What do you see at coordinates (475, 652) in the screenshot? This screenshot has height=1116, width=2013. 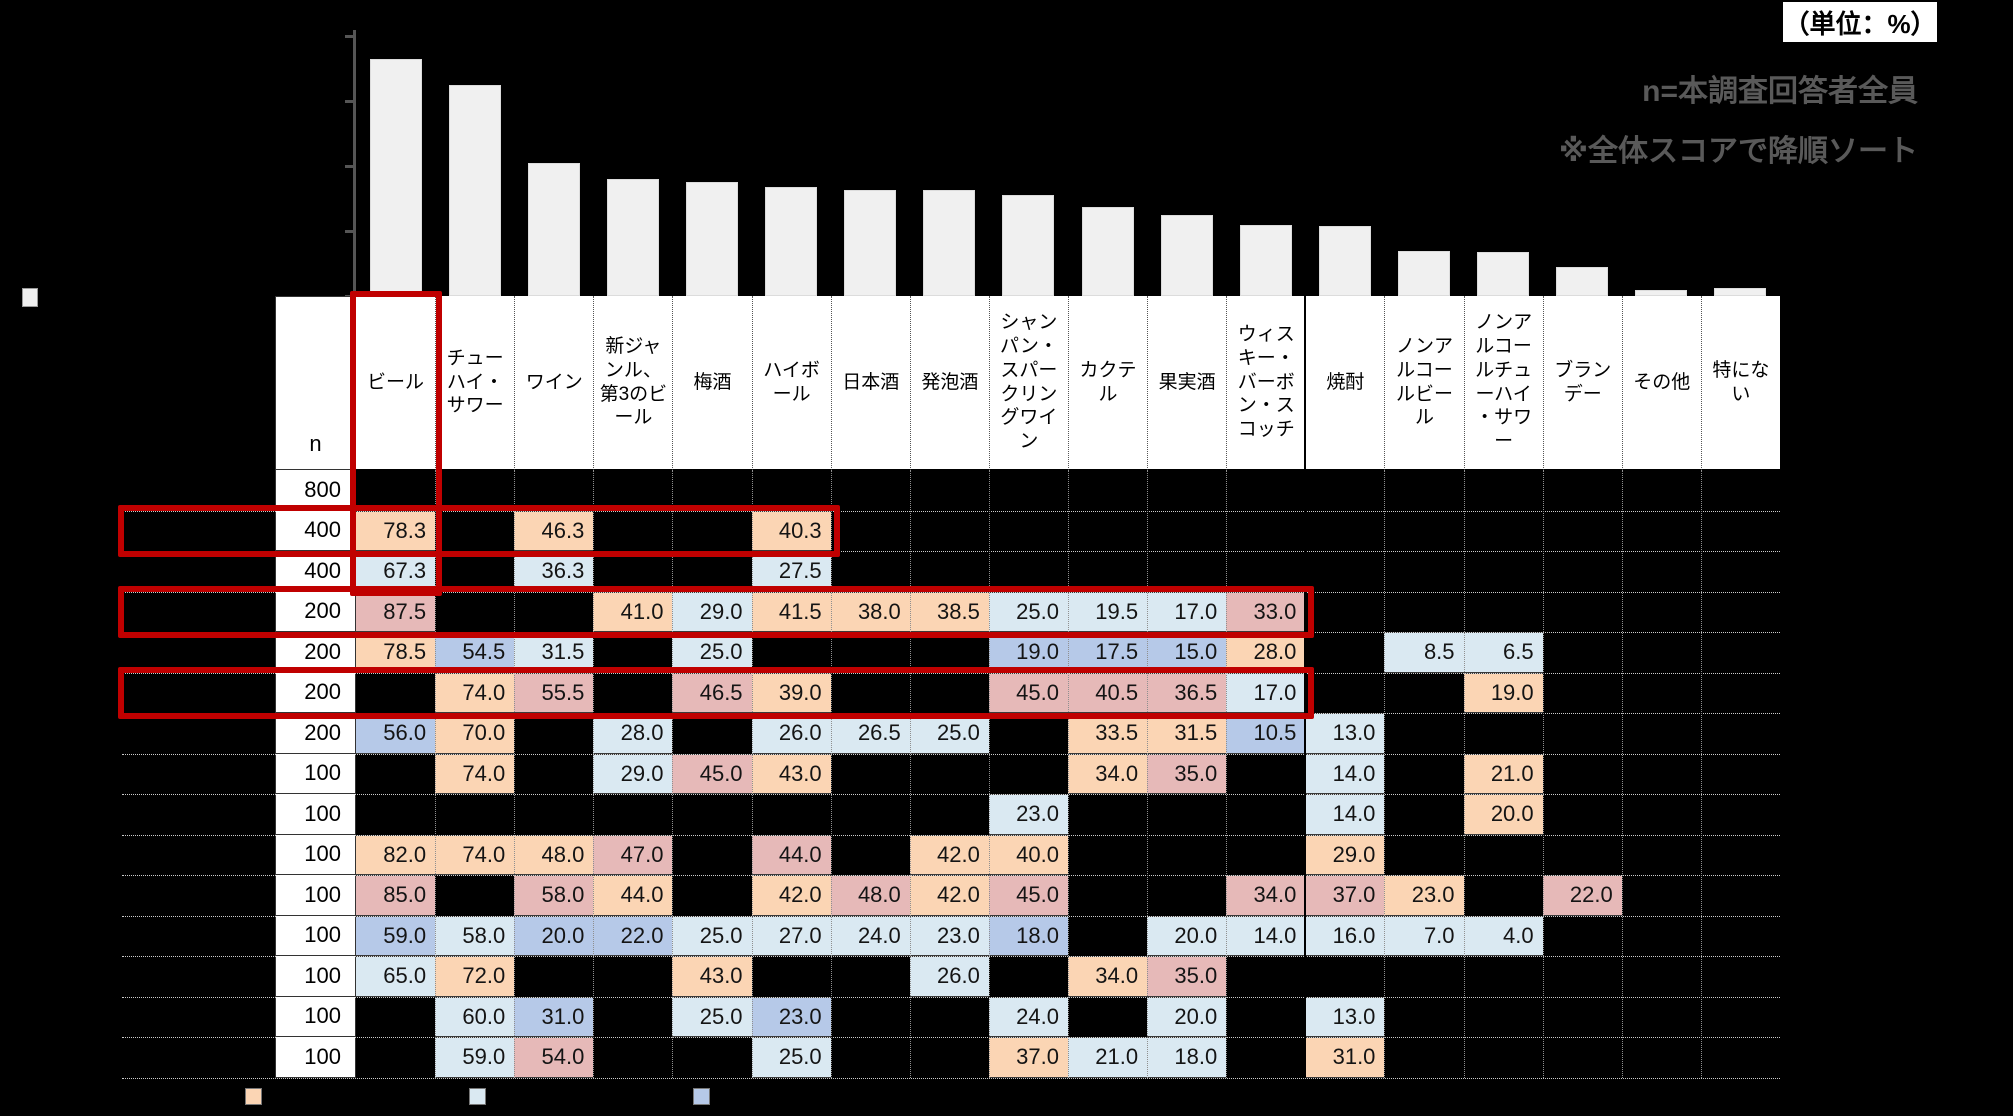 I see `value-cell-r5-c2: 54.5` at bounding box center [475, 652].